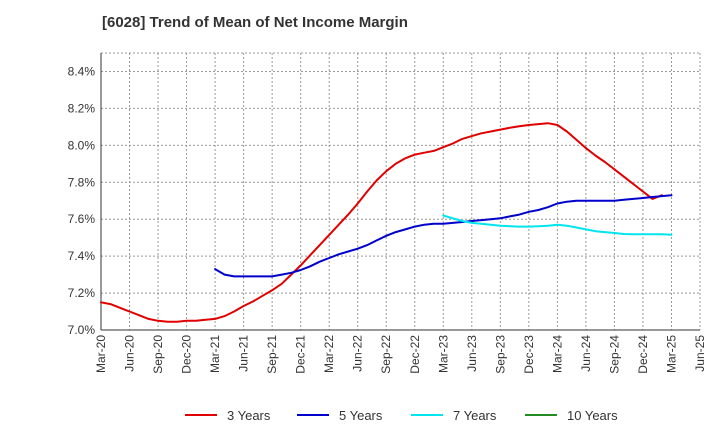 This screenshot has width=720, height=440. I want to click on legend-label: 5 Years, so click(361, 415).